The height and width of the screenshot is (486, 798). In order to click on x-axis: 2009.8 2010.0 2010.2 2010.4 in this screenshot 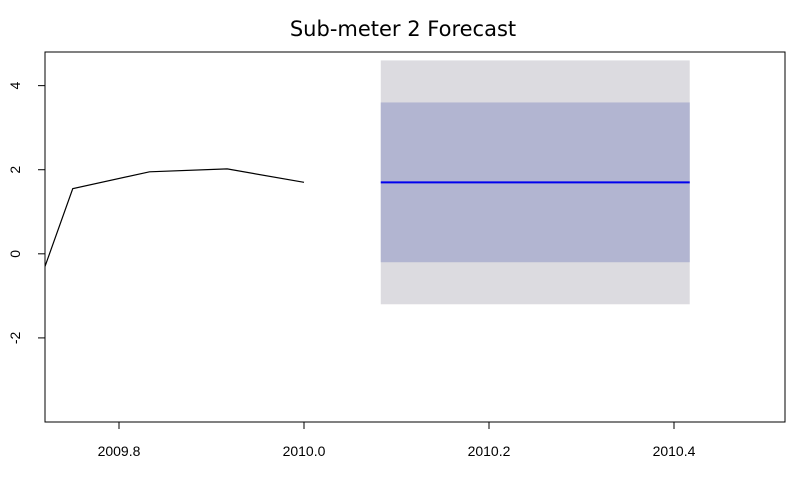, I will do `click(397, 440)`.